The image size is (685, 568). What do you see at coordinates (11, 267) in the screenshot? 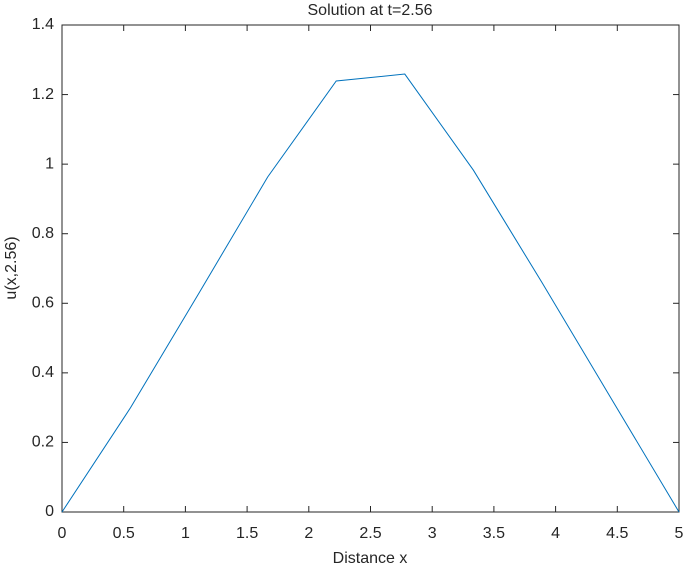
I see `y-axis-label: u(x,2.56)` at bounding box center [11, 267].